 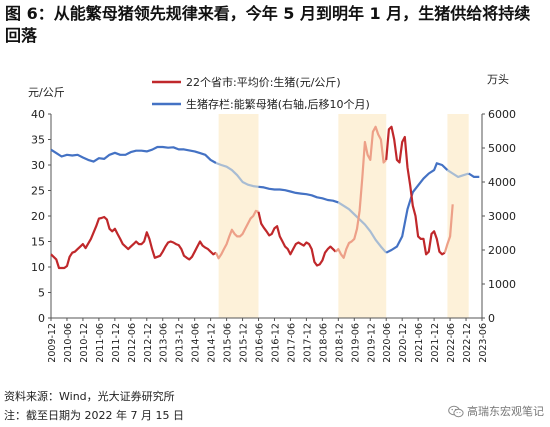 What do you see at coordinates (502, 216) in the screenshot?
I see `right-tick-label: 3000` at bounding box center [502, 216].